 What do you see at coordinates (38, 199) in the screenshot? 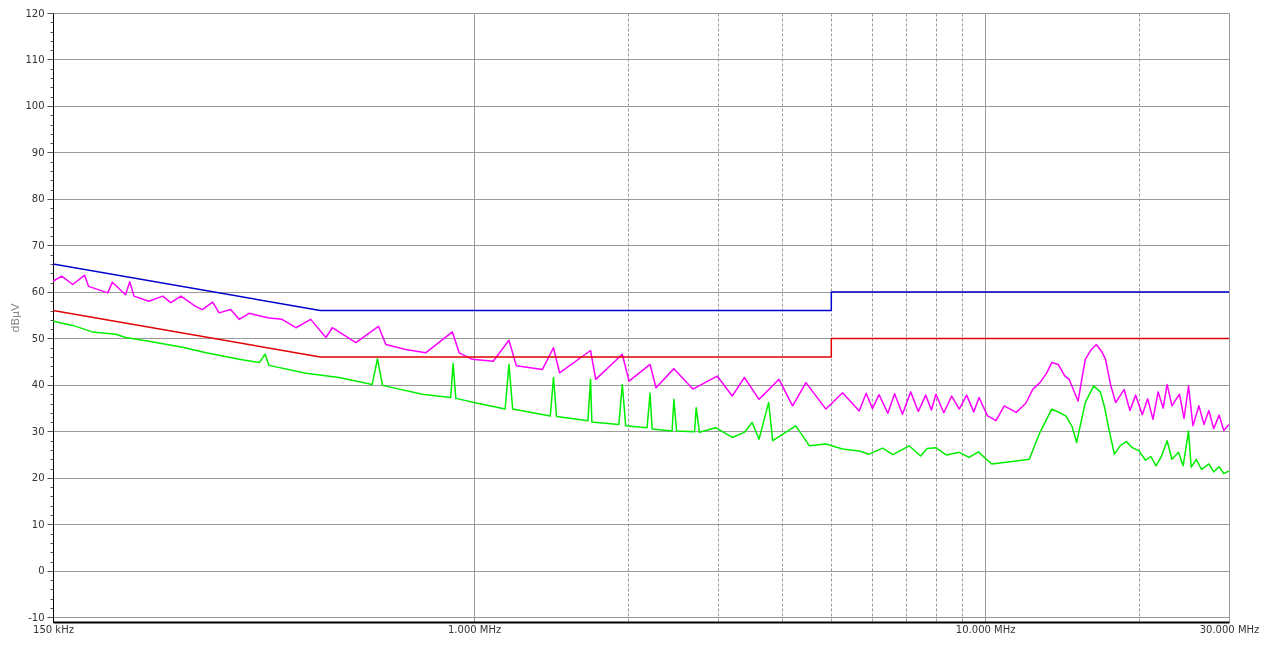
I see `y-tick-label: 80` at bounding box center [38, 199].